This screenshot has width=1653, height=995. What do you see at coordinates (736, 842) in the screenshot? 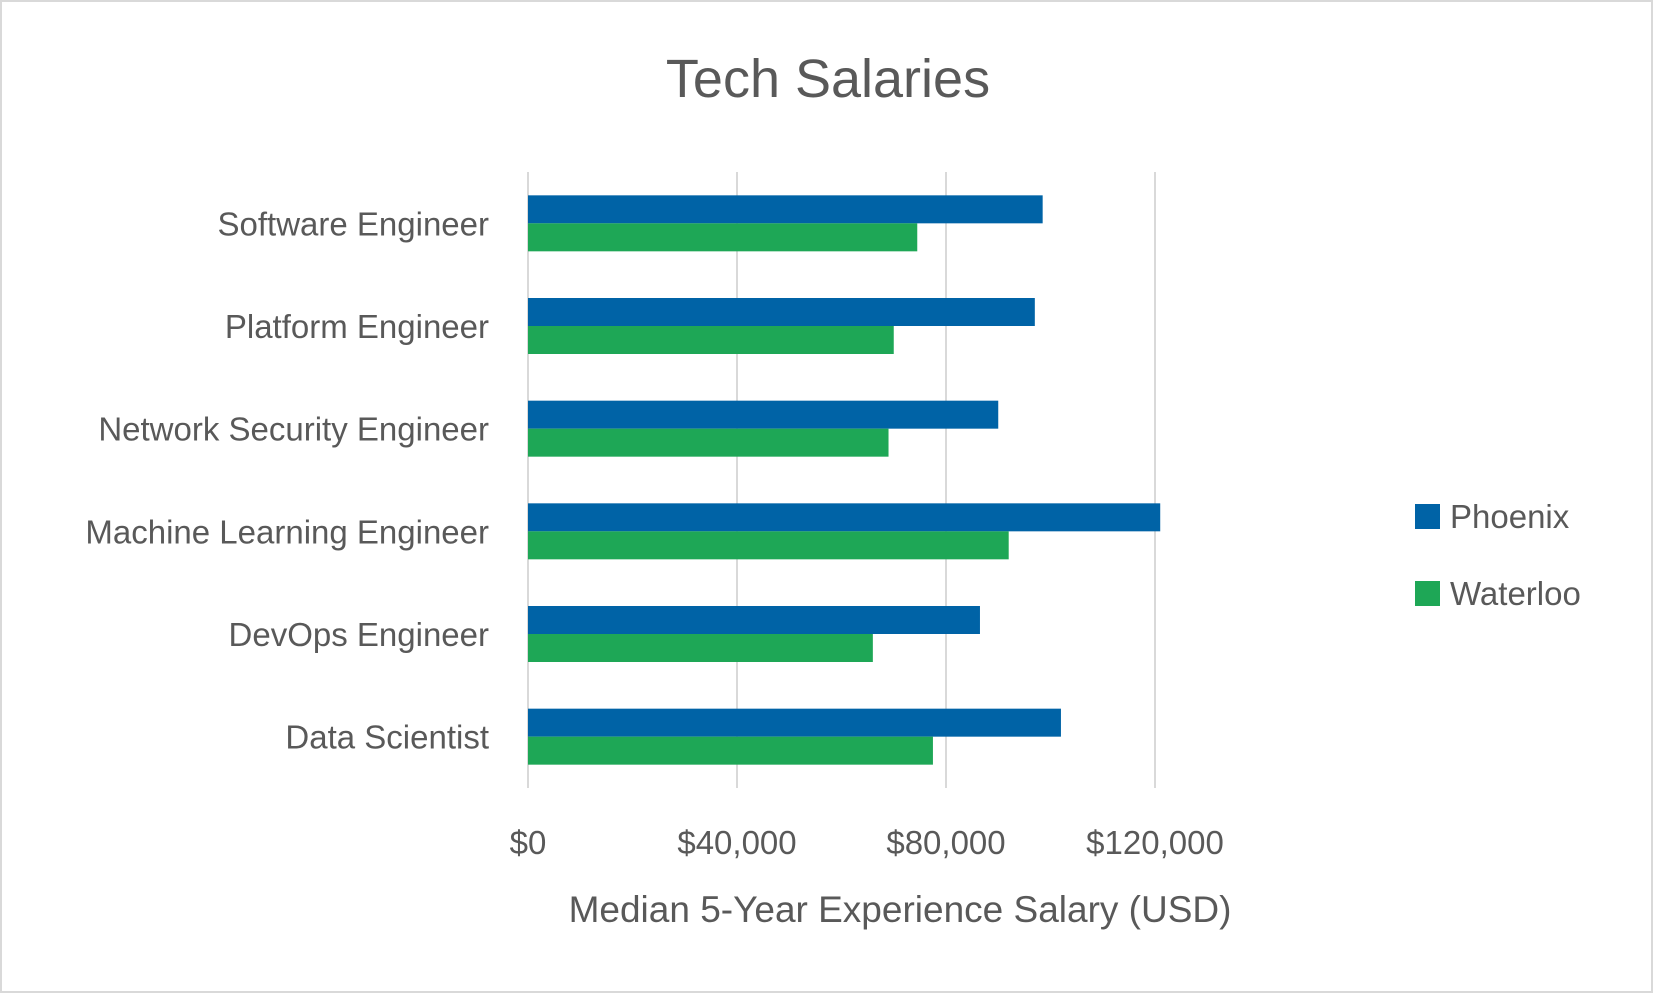
I see `x-tick-label: $40,000` at bounding box center [736, 842].